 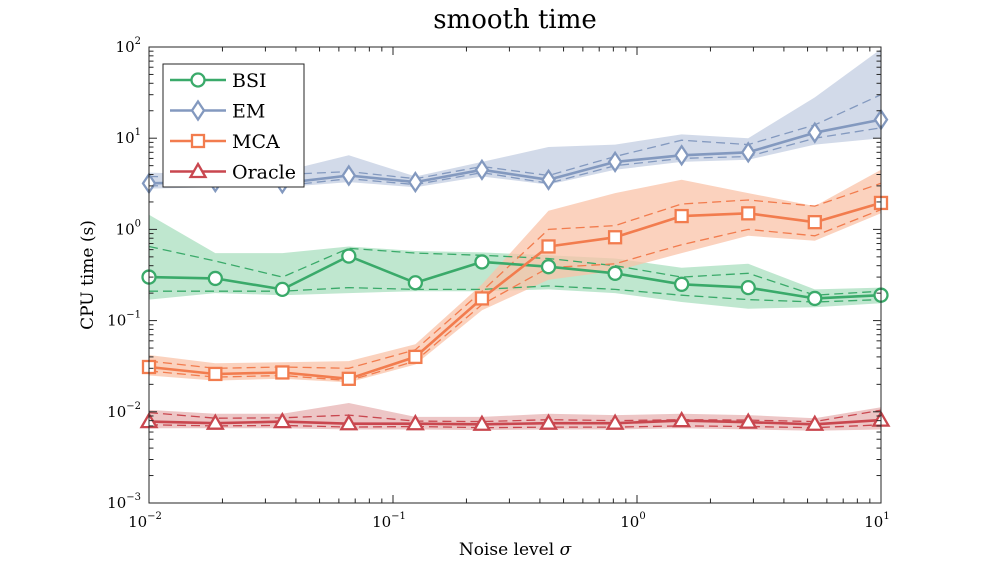 What do you see at coordinates (198, 170) in the screenshot?
I see `legend-marker-oracle` at bounding box center [198, 170].